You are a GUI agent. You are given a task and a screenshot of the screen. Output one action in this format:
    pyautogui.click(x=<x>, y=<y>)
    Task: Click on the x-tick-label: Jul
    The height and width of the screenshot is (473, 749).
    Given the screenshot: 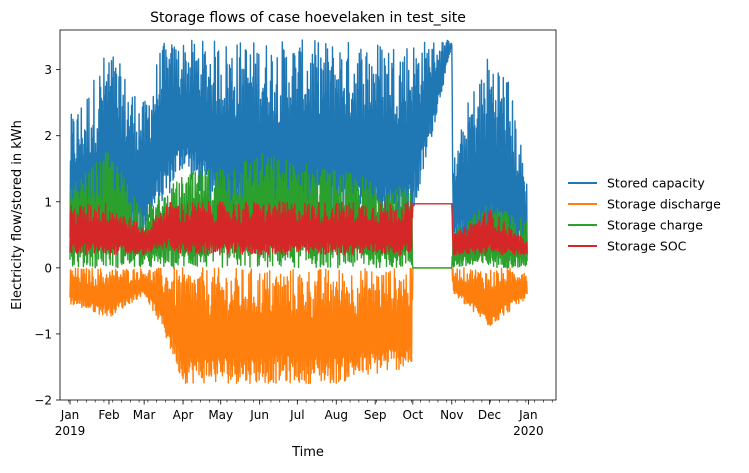 What is the action you would take?
    pyautogui.click(x=296, y=415)
    